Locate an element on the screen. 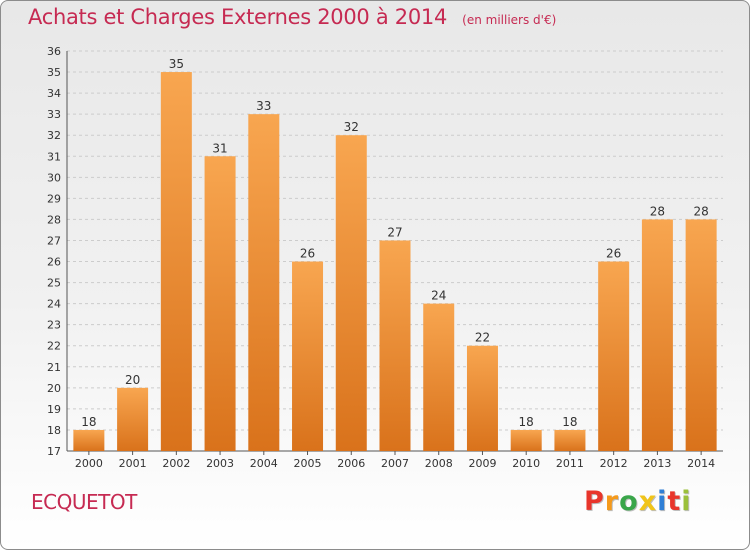 The height and width of the screenshot is (550, 750). x-tick-label: 2005 is located at coordinates (308, 463).